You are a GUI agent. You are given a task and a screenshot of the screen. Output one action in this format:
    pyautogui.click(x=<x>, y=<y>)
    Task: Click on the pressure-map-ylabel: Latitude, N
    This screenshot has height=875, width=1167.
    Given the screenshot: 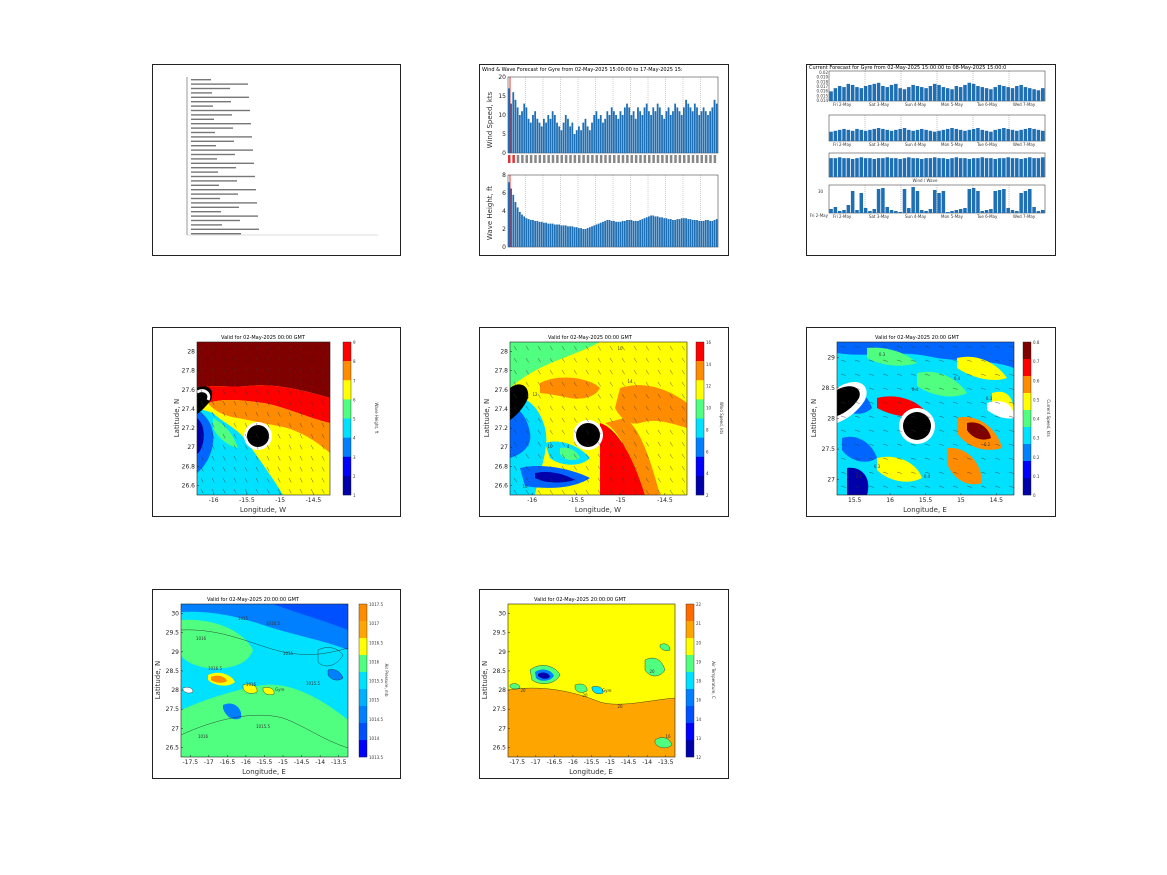 What is the action you would take?
    pyautogui.click(x=158, y=680)
    